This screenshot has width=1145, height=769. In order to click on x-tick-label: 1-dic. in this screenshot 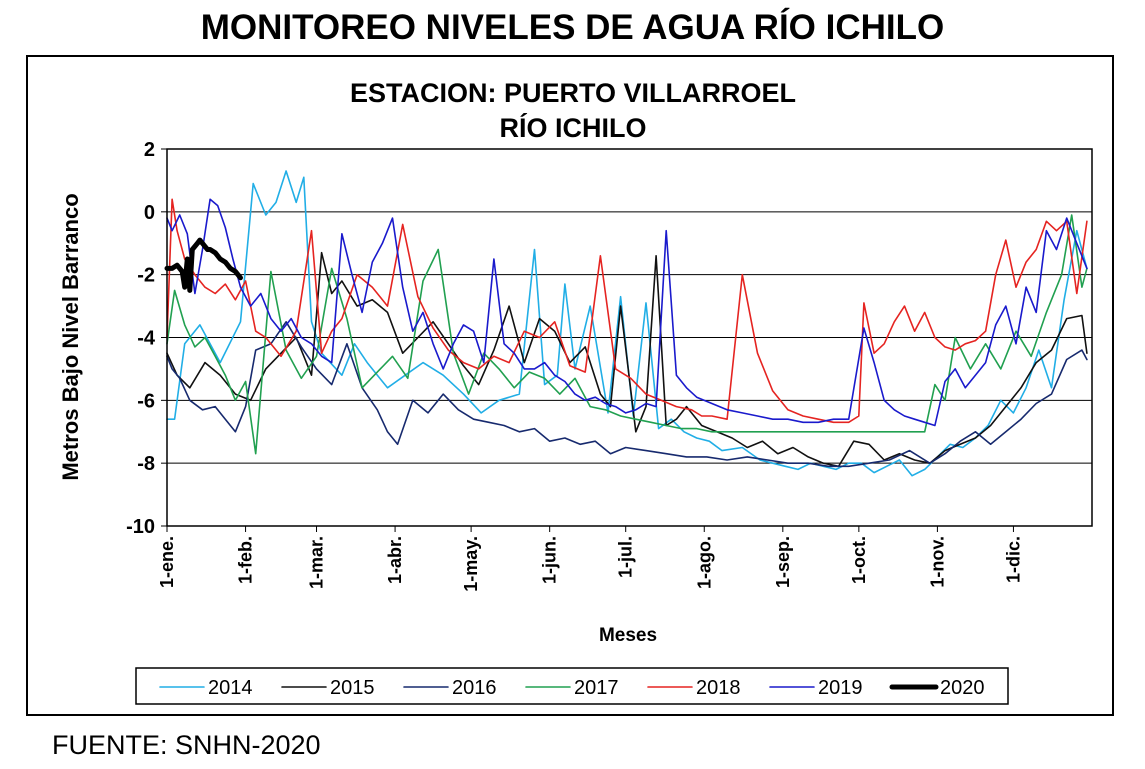, I will do `click(1013, 559)`.